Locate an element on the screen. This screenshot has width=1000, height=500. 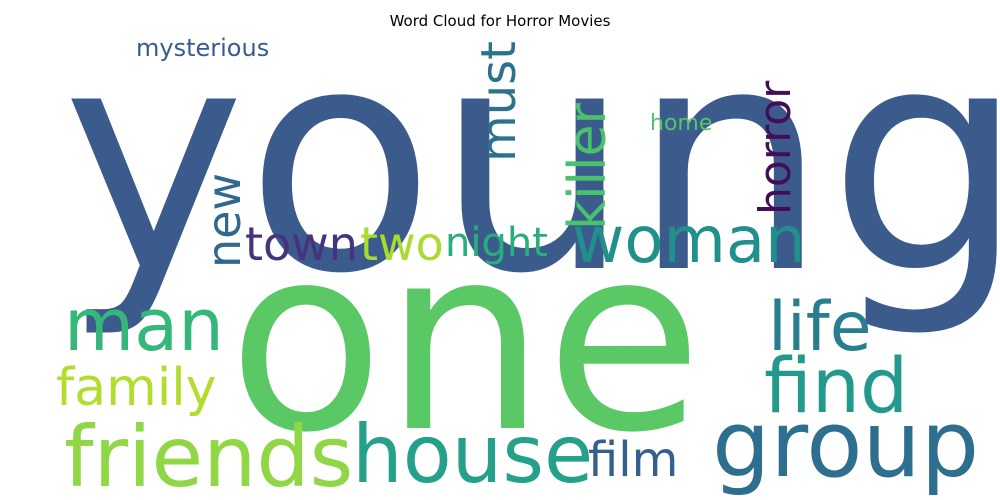
word-town: town is located at coordinates (301, 244).